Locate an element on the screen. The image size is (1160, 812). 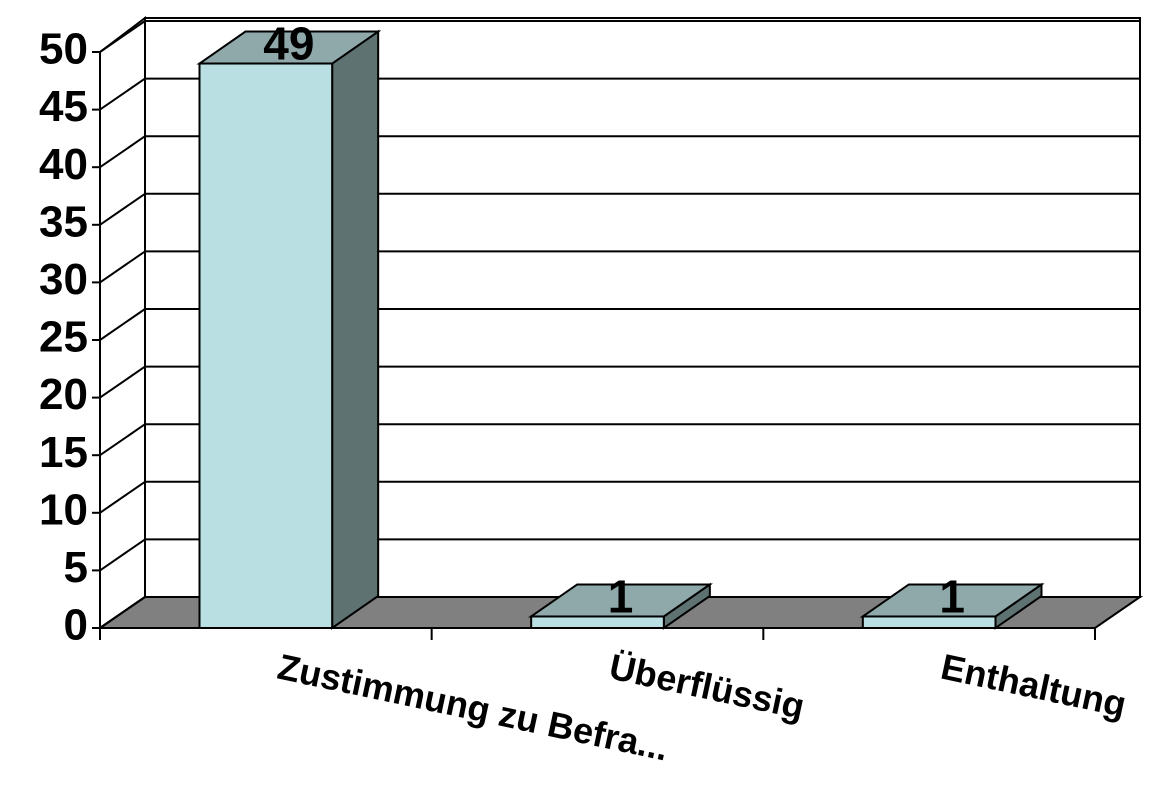
y-tick-label: 50 is located at coordinates (63, 49).